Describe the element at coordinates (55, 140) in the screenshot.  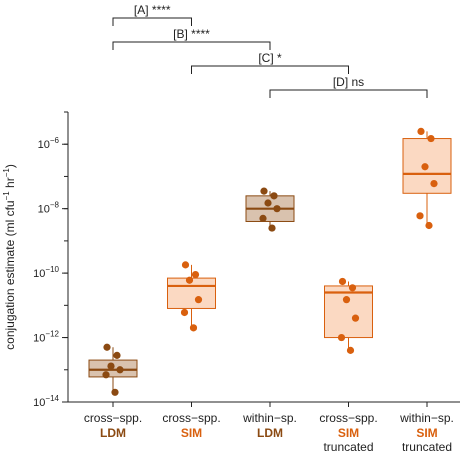
I see `y-tick-exponent: −6` at that location.